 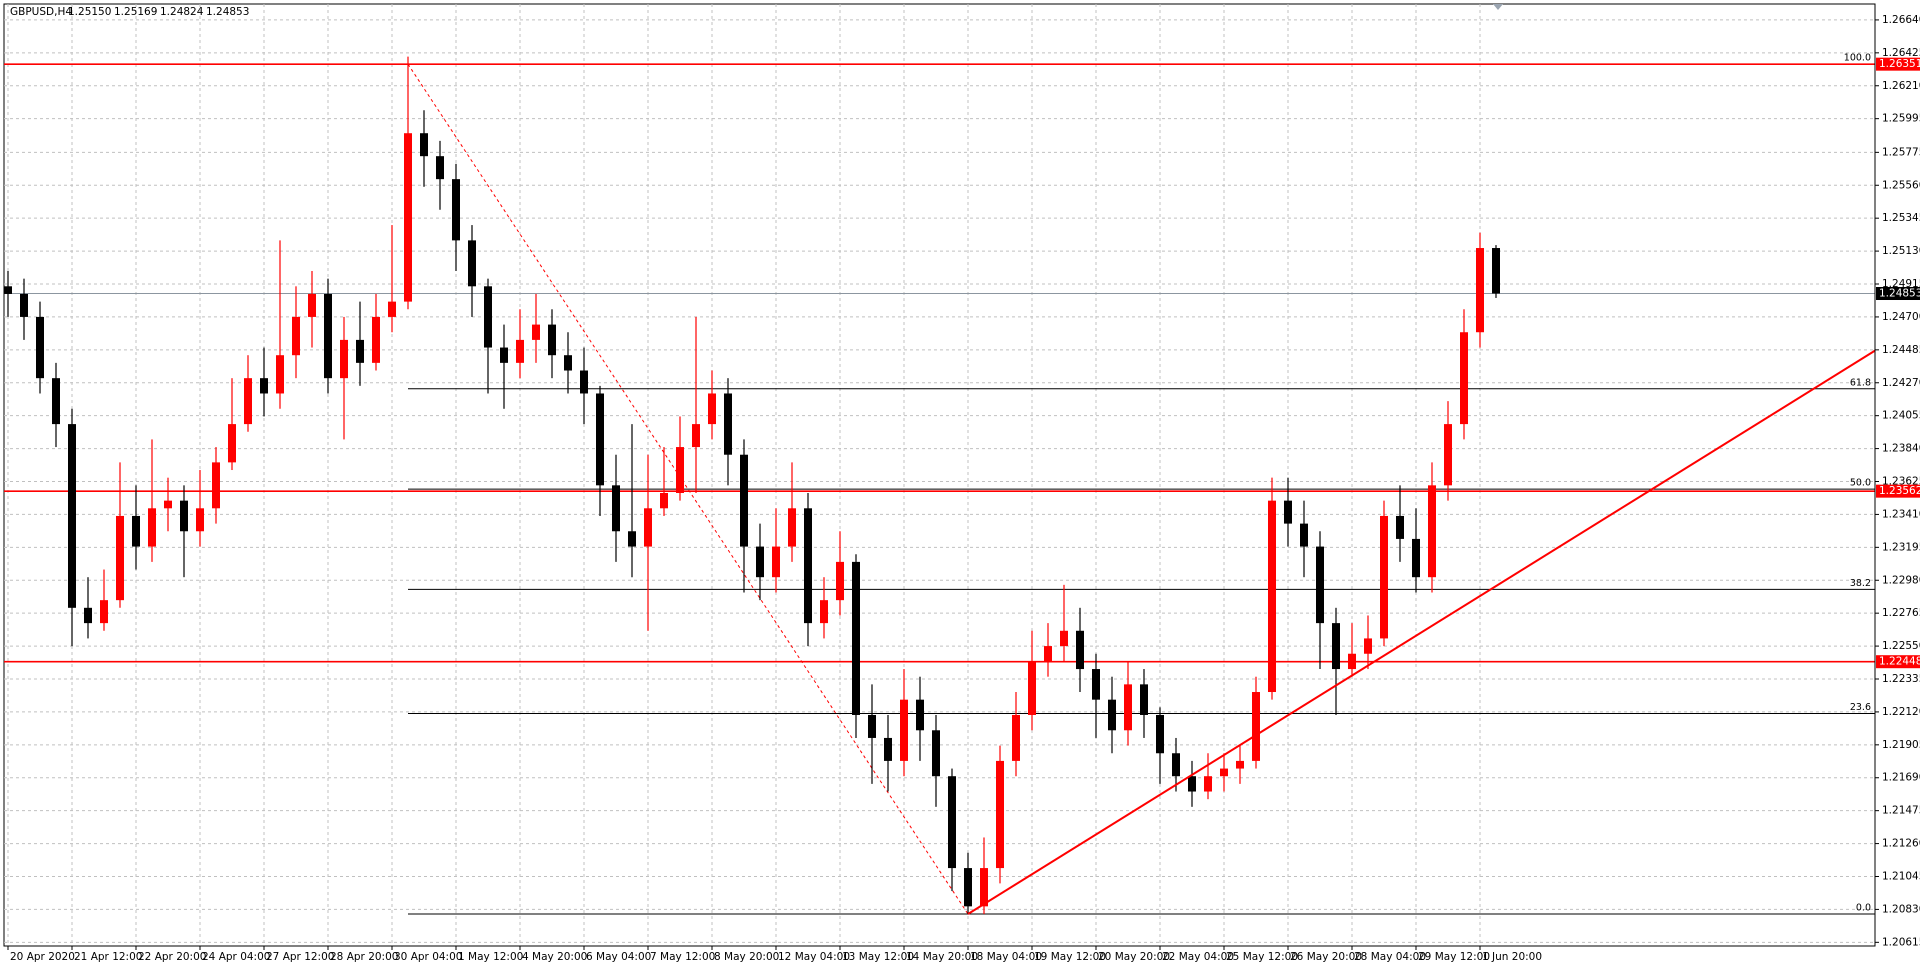 I want to click on y-tick-label: 1.21690, so click(x=1901, y=778).